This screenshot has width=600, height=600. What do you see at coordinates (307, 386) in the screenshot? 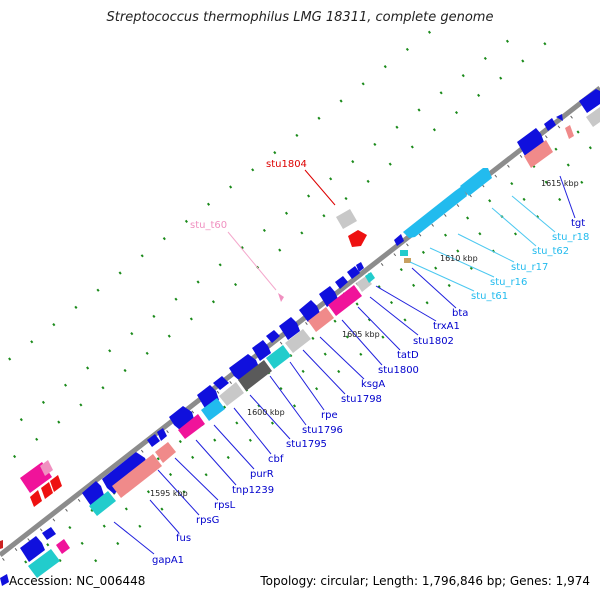
I see `label-leader-rpe` at bounding box center [307, 386].